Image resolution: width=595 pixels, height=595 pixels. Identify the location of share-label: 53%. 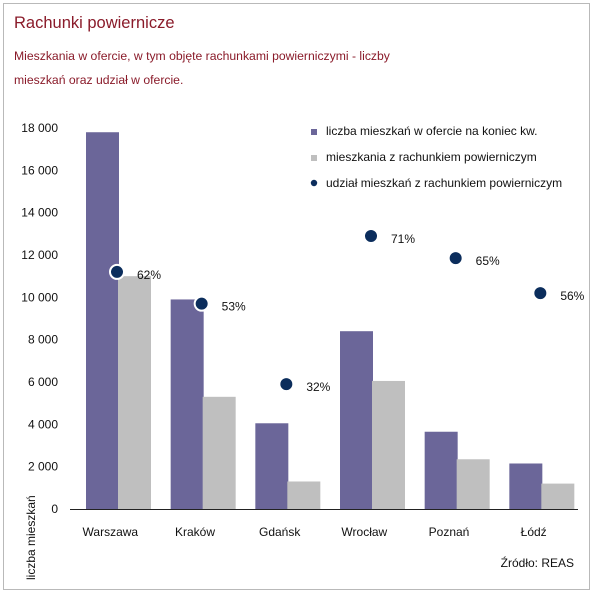
(234, 307).